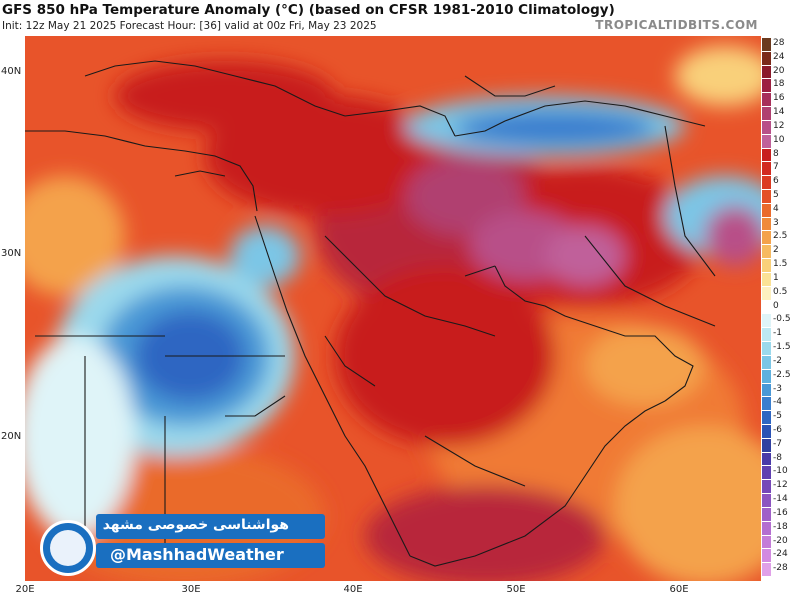  I want to click on colorbar-label: 20, so click(779, 70).